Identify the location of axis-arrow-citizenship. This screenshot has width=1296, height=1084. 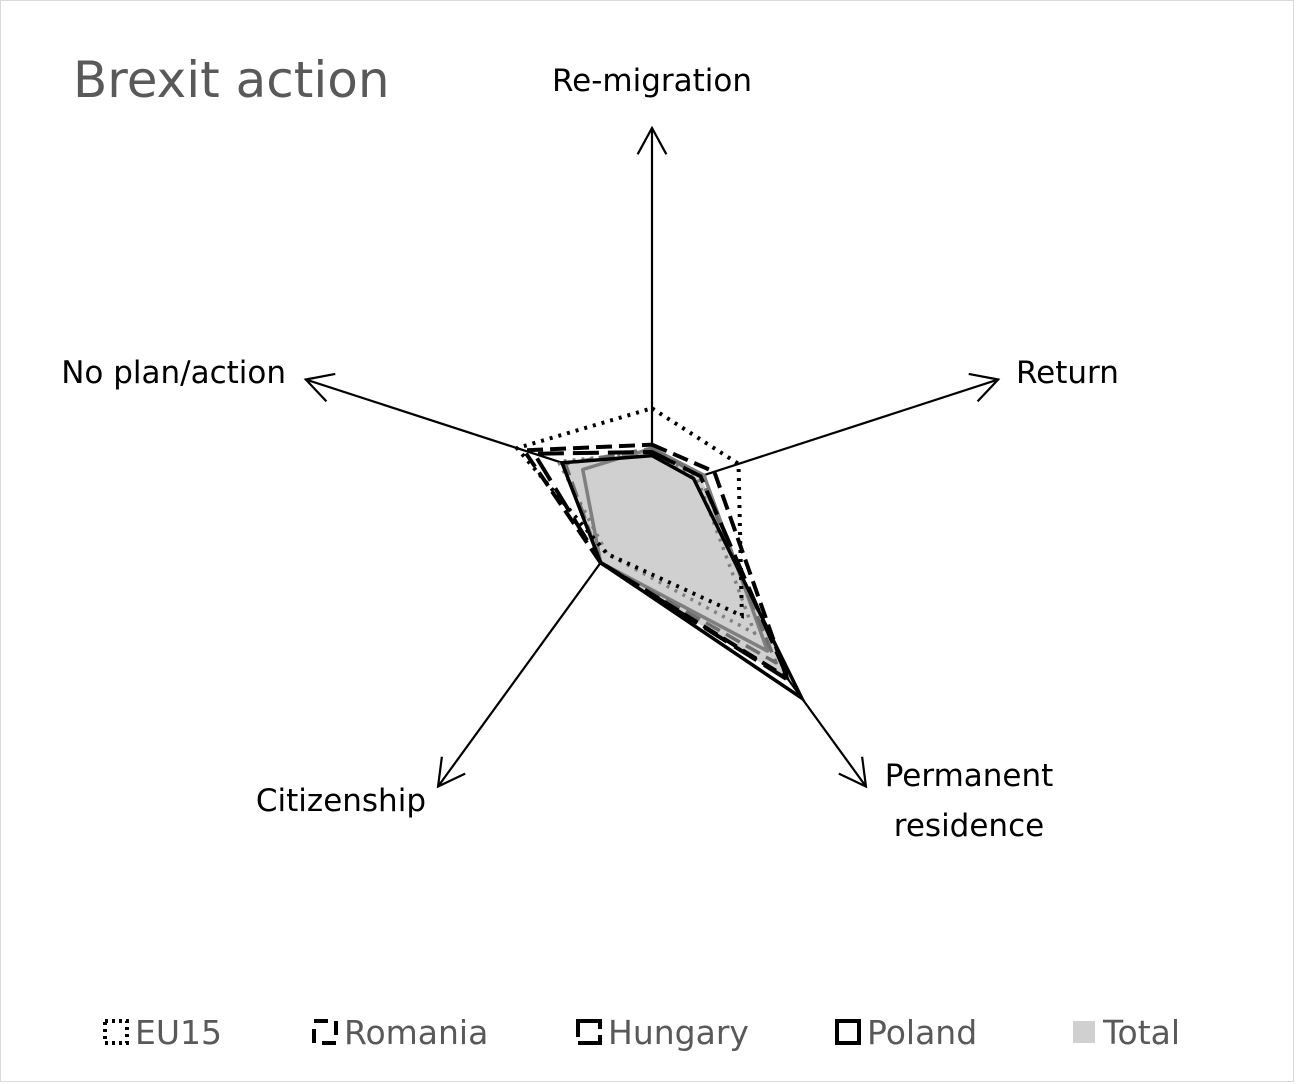
(451, 772).